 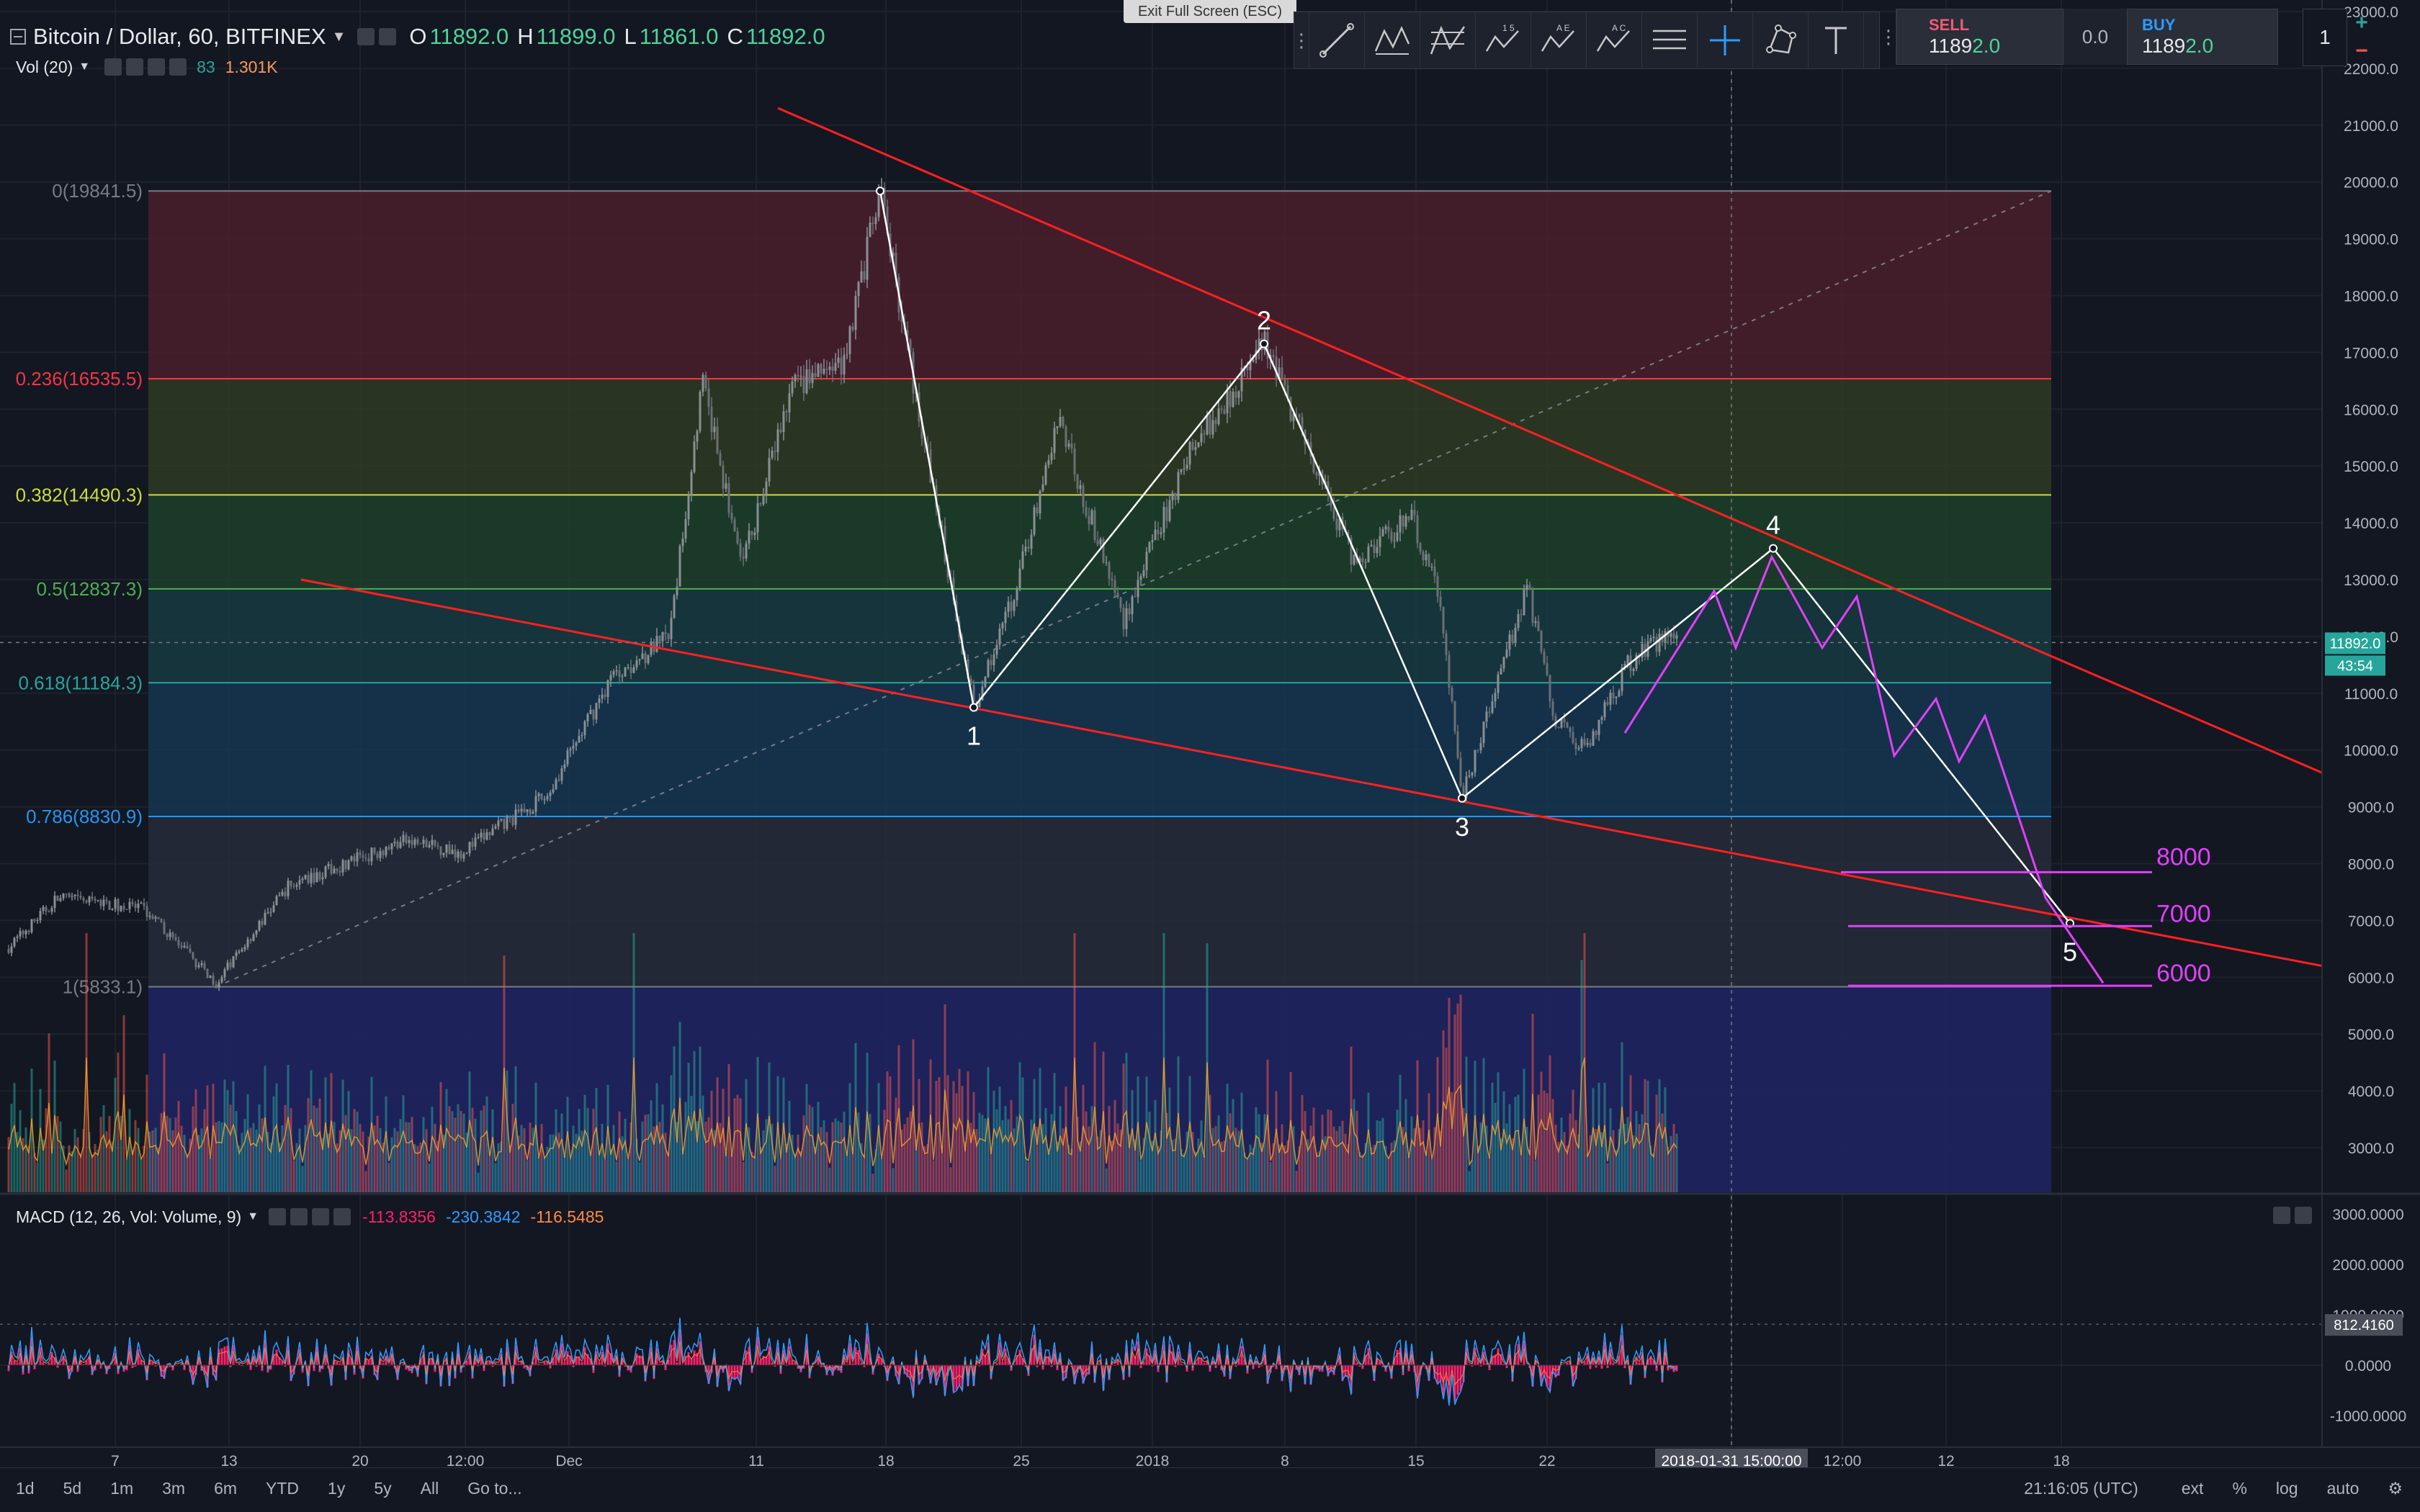 What do you see at coordinates (1503, 40) in the screenshot?
I see `abcd-pattern-icon: 1 5` at bounding box center [1503, 40].